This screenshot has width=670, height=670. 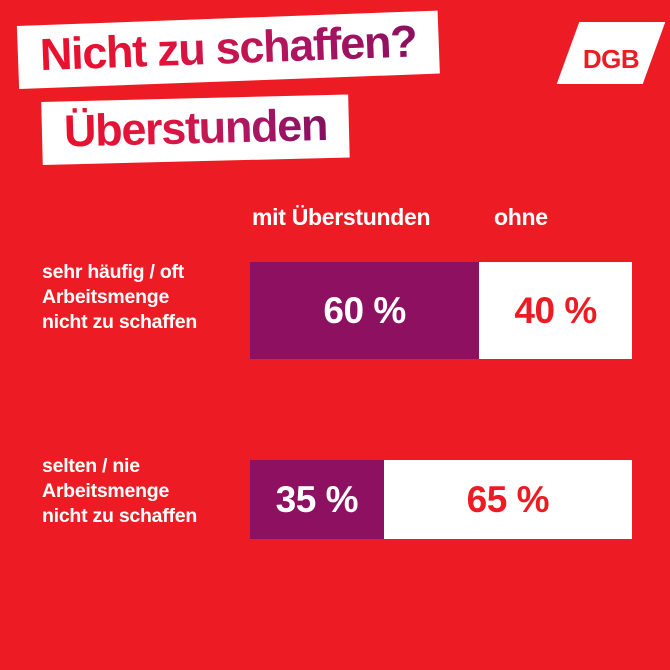 I want to click on bar-segment-with-overtime: 60 %, so click(x=365, y=310).